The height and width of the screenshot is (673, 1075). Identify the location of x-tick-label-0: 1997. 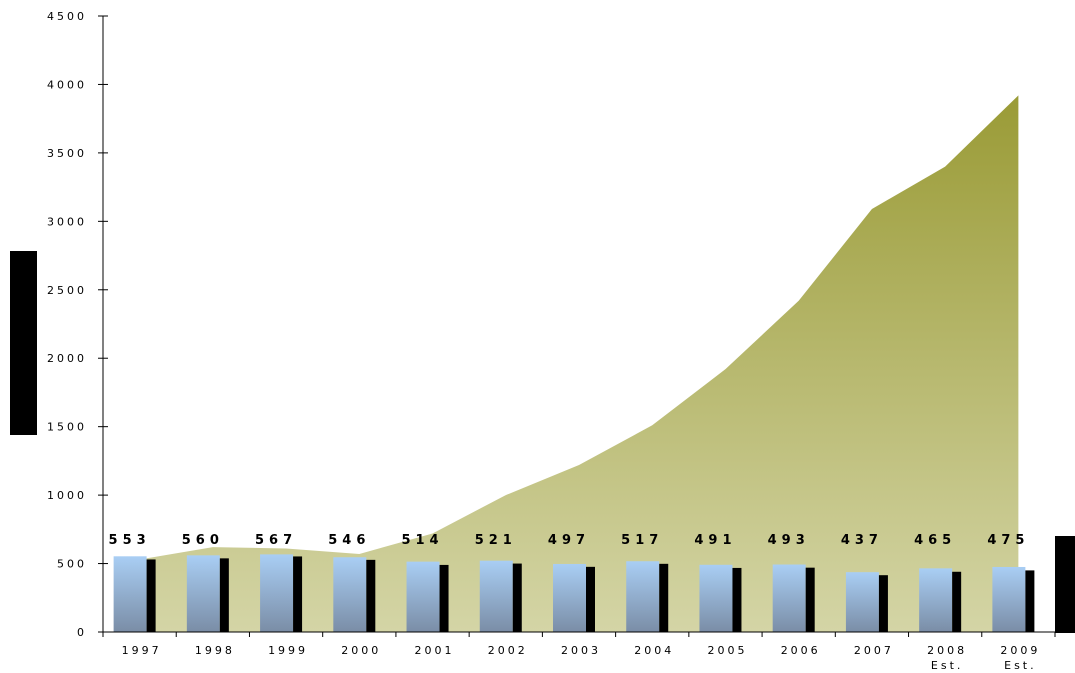
(142, 650).